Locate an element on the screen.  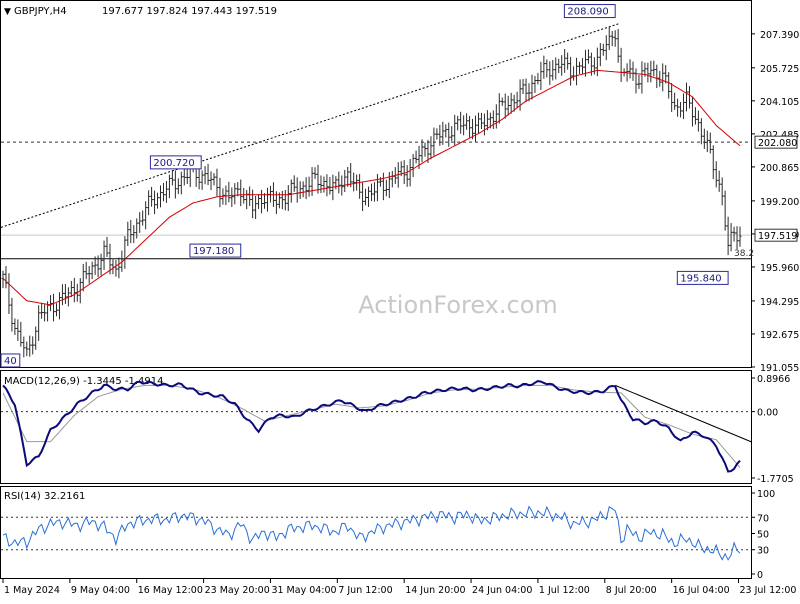
time-tick-label-9: 8 Jul 20:00 is located at coordinates (631, 590).